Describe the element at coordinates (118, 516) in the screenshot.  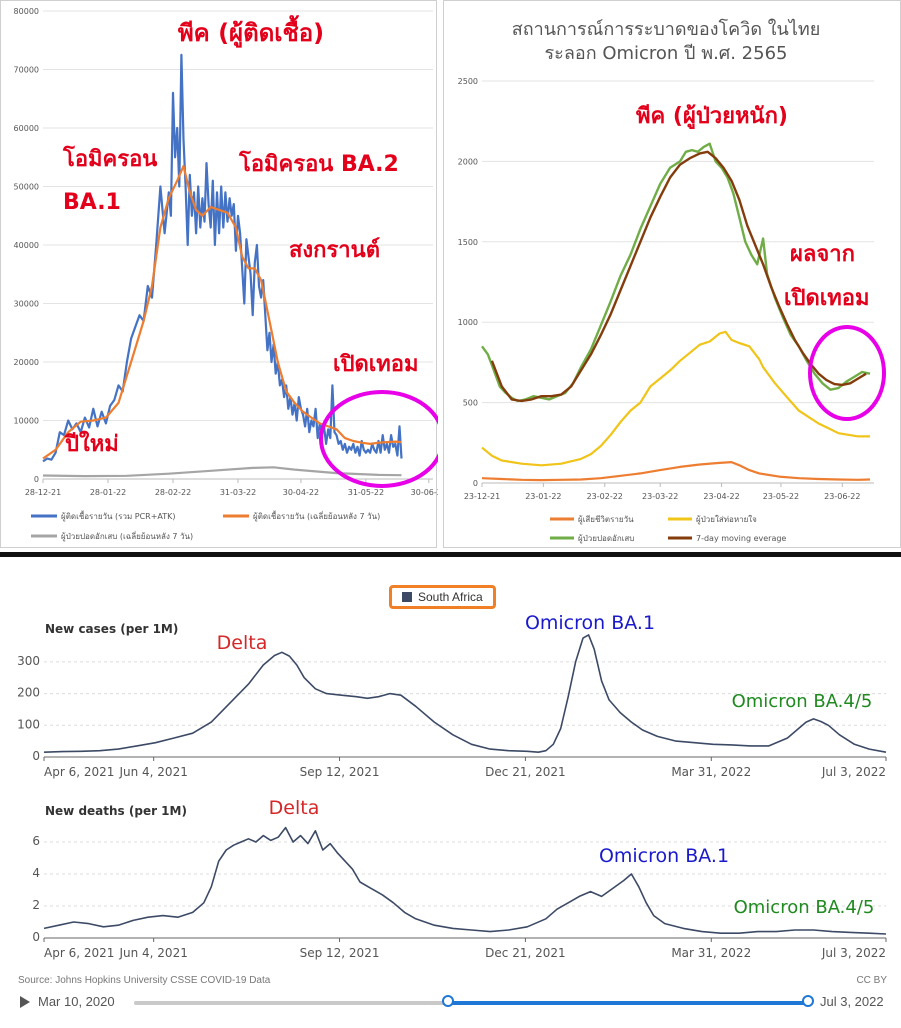
I see `legend-label: ผู้ติดเชื้อรายวัน (รวม PCR+ATK)` at that location.